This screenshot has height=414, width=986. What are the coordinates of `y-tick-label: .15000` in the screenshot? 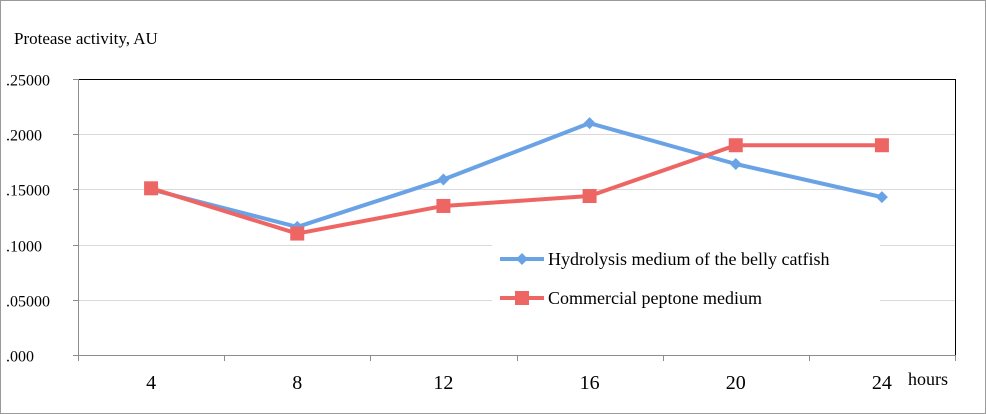 It's located at (28, 191).